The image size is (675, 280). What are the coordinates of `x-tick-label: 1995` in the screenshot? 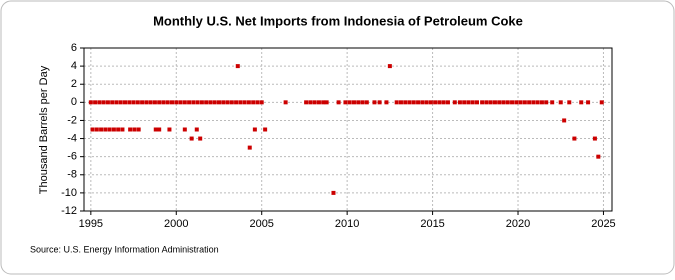 It's located at (91, 224).